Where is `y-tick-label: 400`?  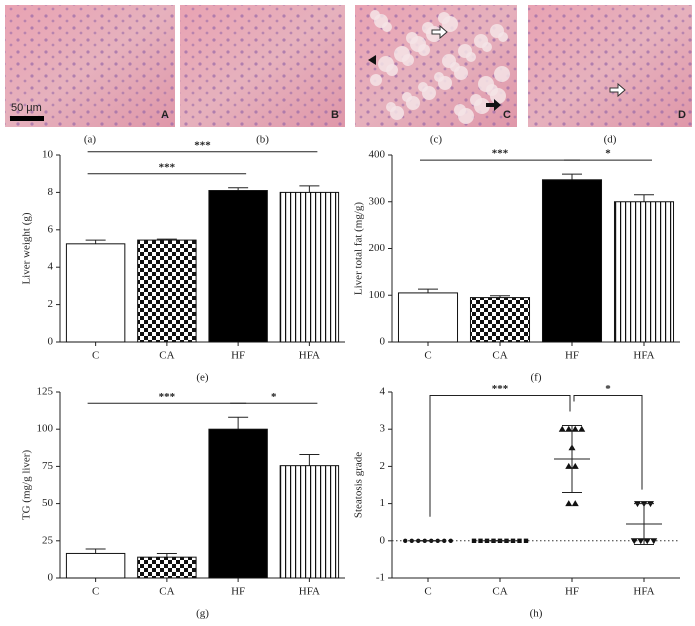 y-tick-label: 400 is located at coordinates (377, 155).